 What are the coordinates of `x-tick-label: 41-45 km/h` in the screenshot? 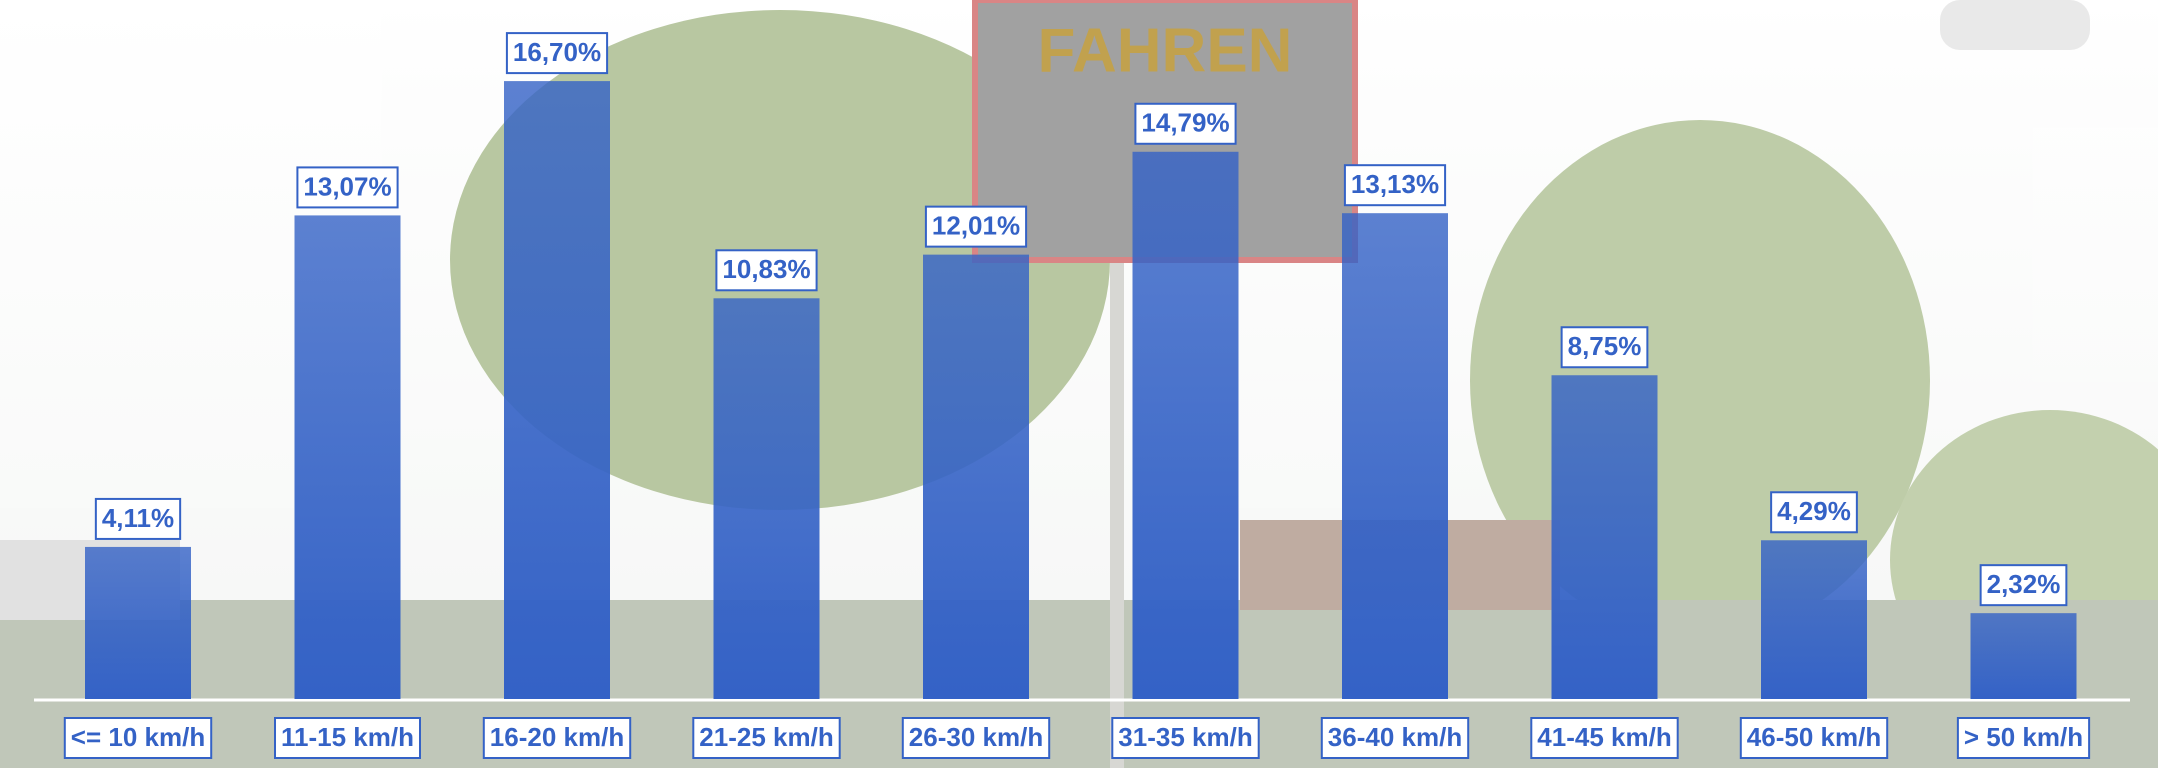 It's located at (1604, 737).